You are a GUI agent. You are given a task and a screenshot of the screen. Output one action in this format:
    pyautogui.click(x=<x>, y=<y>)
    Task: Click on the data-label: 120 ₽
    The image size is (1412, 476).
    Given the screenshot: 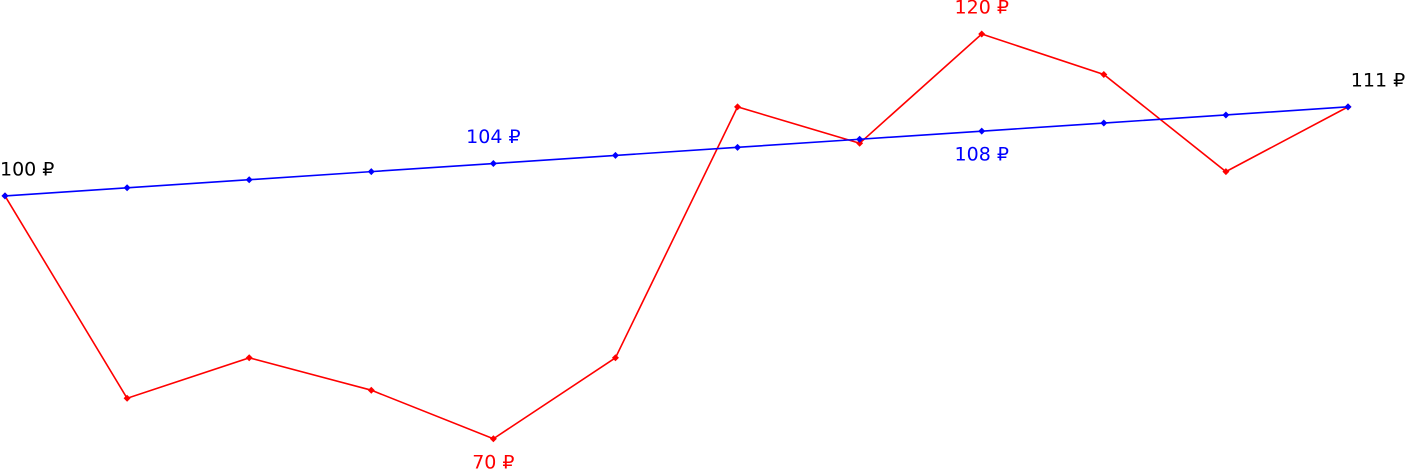 What is the action you would take?
    pyautogui.click(x=982, y=9)
    